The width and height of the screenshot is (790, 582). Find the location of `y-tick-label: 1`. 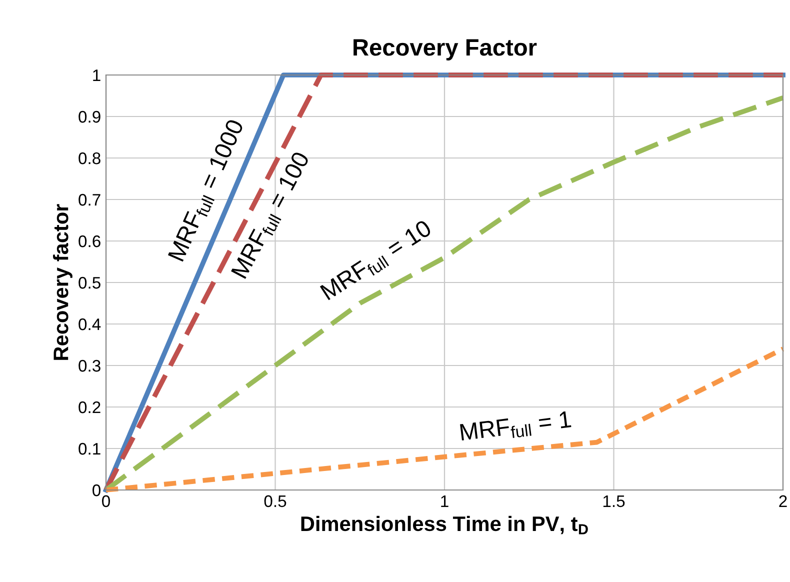

y-tick-label: 1 is located at coordinates (96, 76).